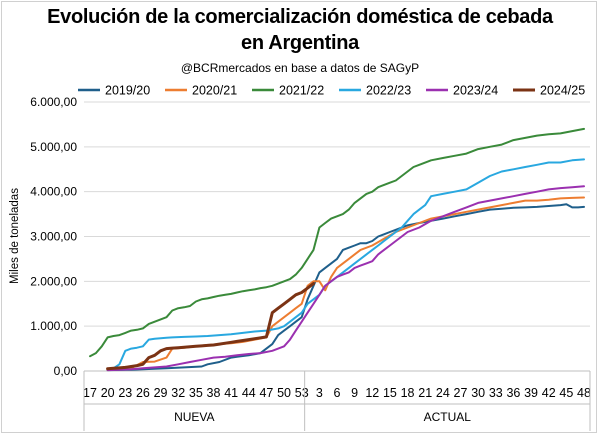  Describe the element at coordinates (53, 237) in the screenshot. I see `y-tick-label: 3.000,00` at that location.